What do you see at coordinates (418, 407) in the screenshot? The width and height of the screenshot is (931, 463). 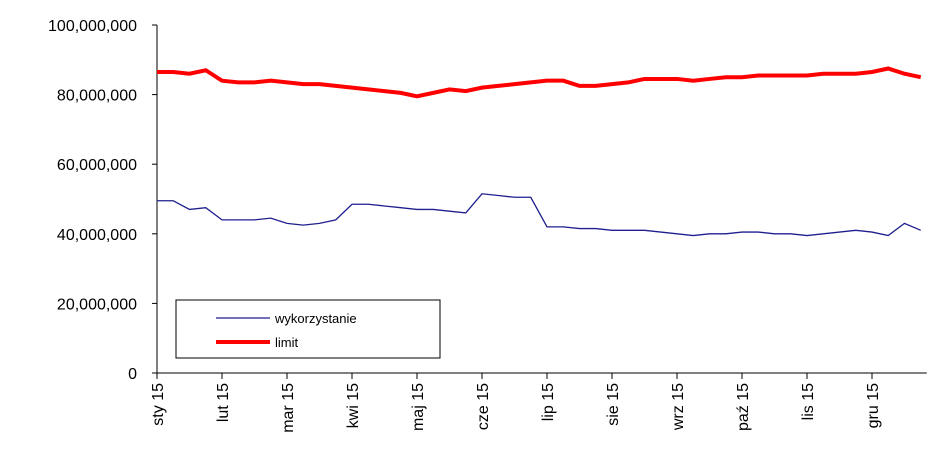 I see `x-tick-label: maj 15` at bounding box center [418, 407].